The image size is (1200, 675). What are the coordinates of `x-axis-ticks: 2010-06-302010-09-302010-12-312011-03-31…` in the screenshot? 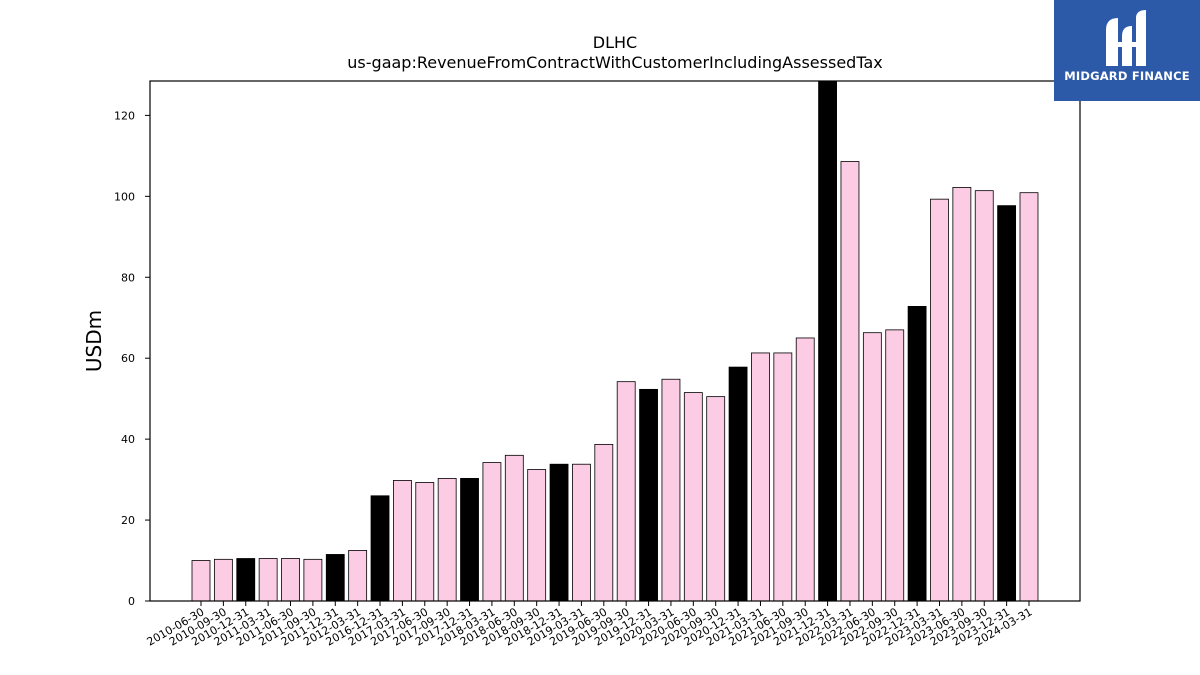 It's located at (590, 625).